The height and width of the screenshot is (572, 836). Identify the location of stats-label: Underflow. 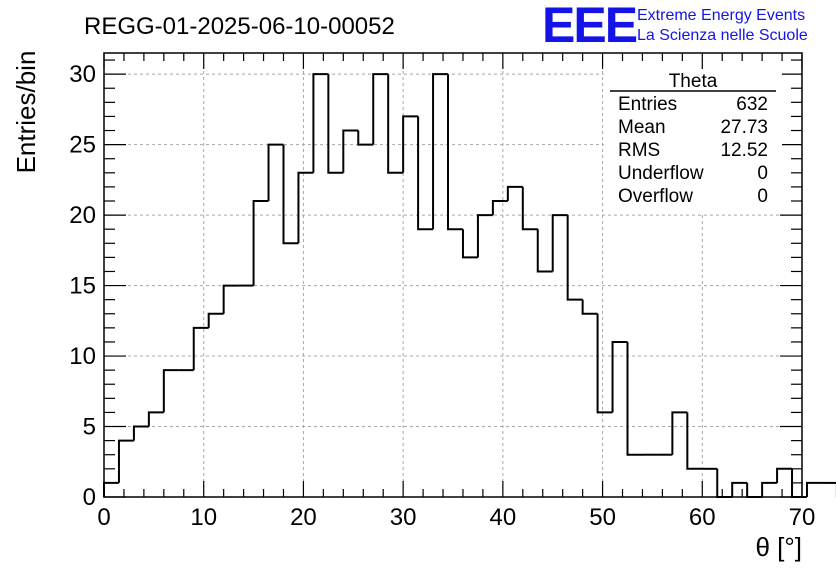
(661, 173).